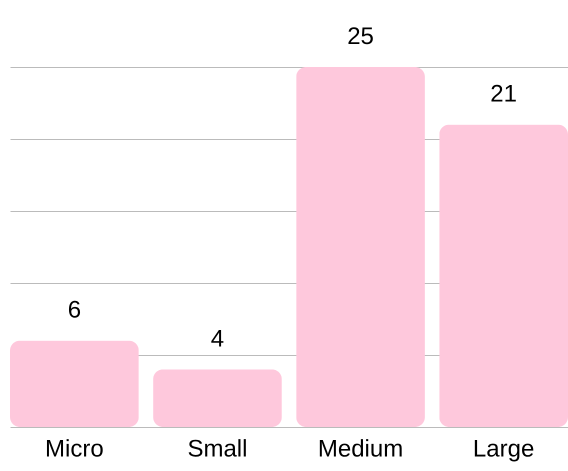  I want to click on data-label: 6, so click(75, 310).